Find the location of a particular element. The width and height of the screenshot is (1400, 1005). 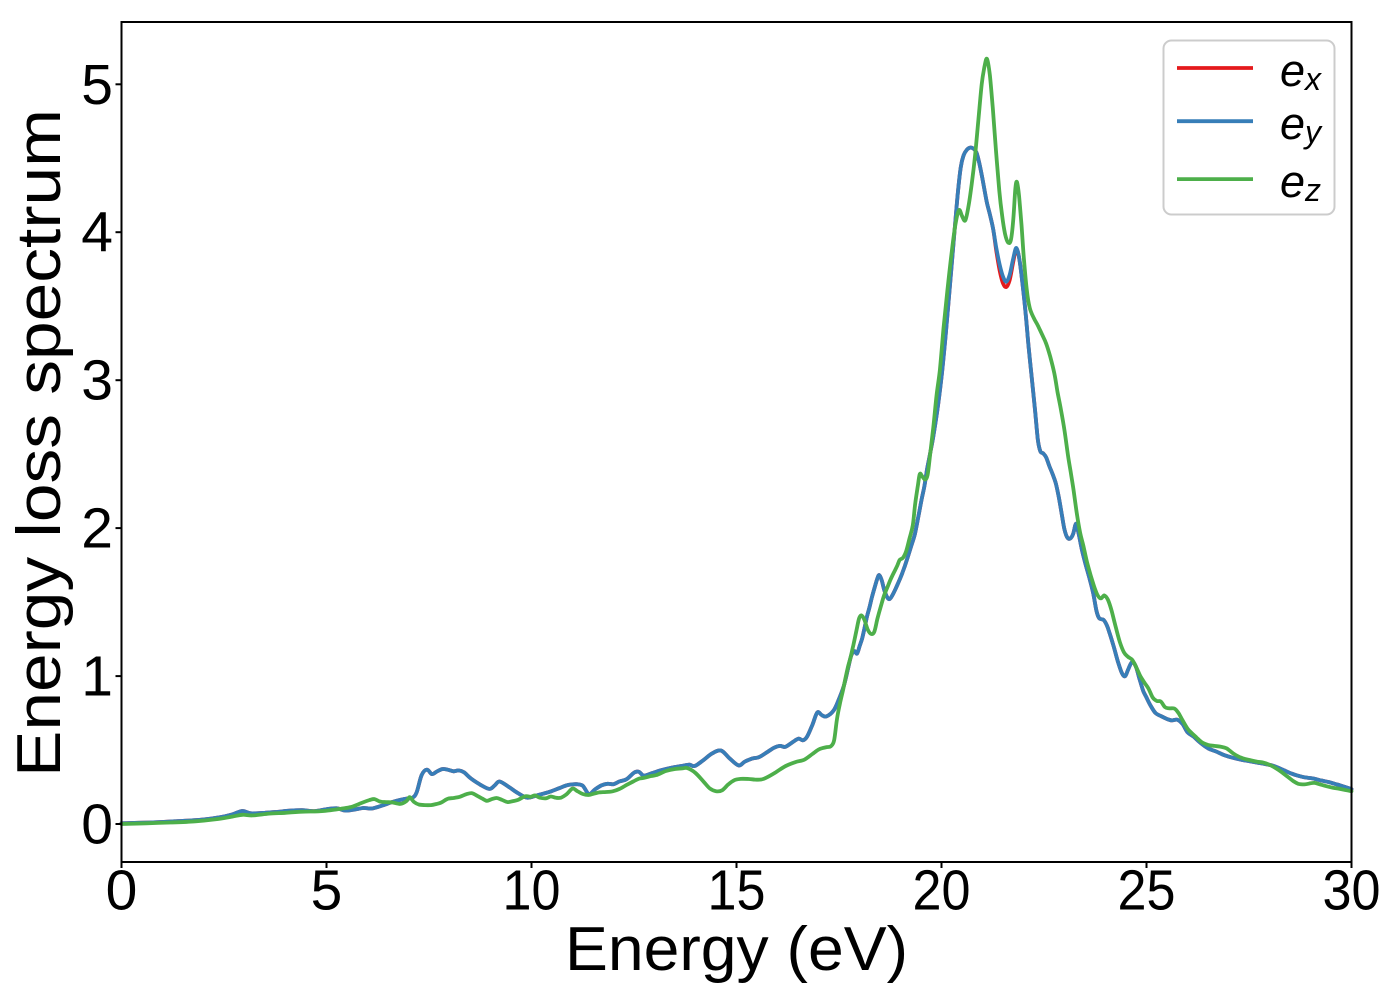

svg-text: 25 is located at coordinates (1147, 891).